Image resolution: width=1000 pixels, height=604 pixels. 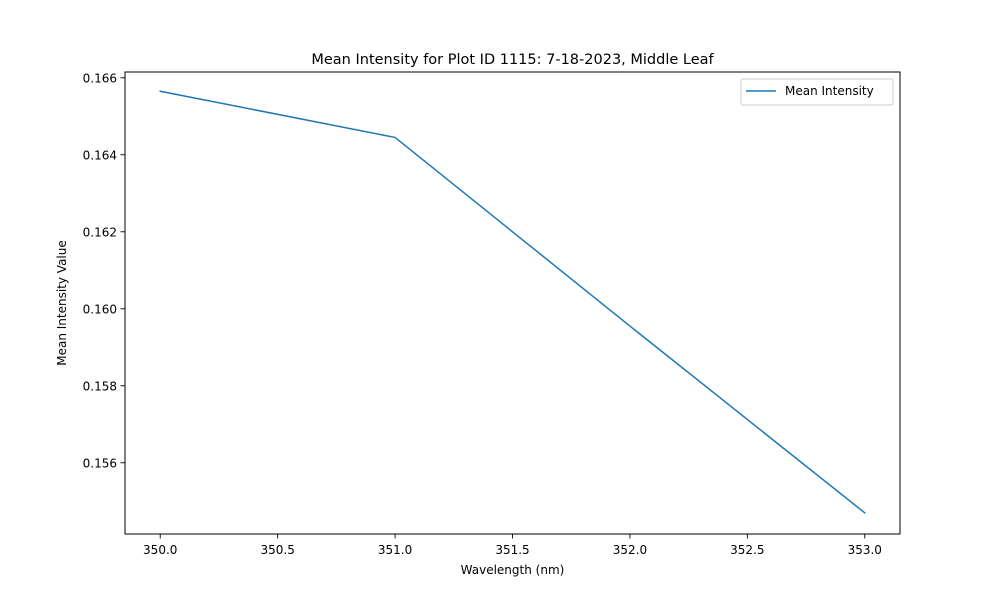 I want to click on legend: Mean Intensity, so click(x=817, y=92).